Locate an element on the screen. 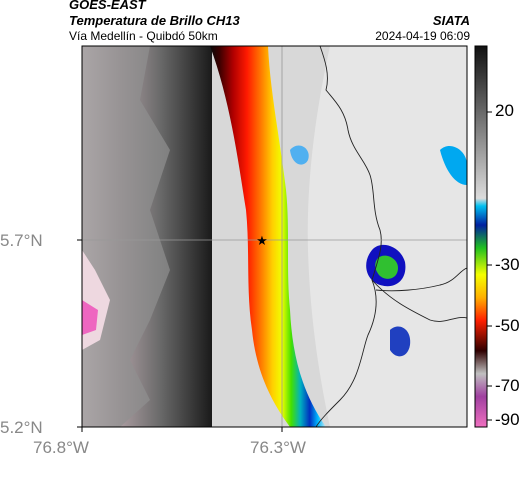  organization-label: SIATA is located at coordinates (451, 20).